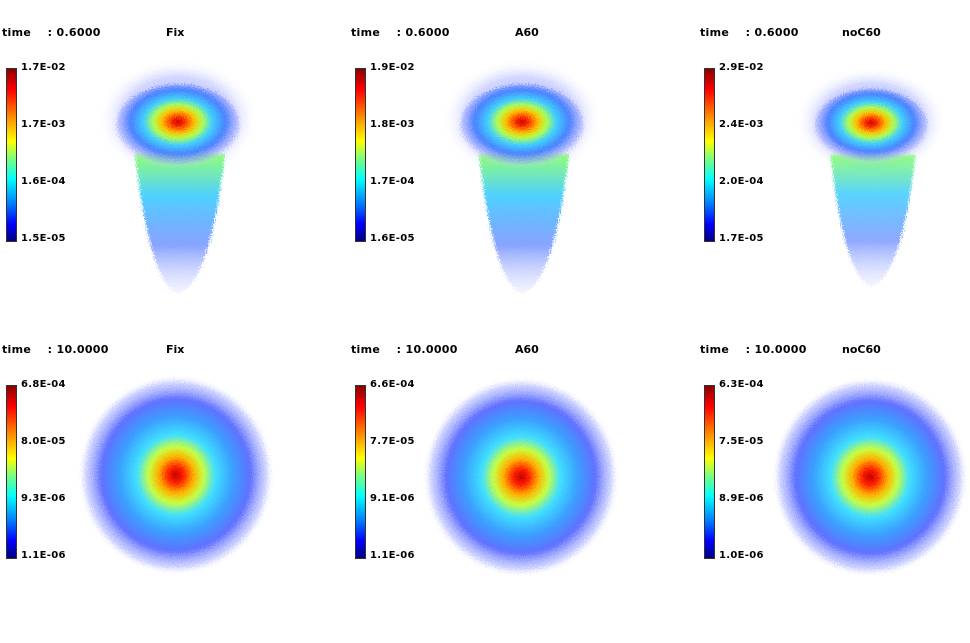 Image resolution: width=970 pixels, height=643 pixels. Describe the element at coordinates (741, 441) in the screenshot. I see `colorbar-tick: 7.5E-05` at that location.